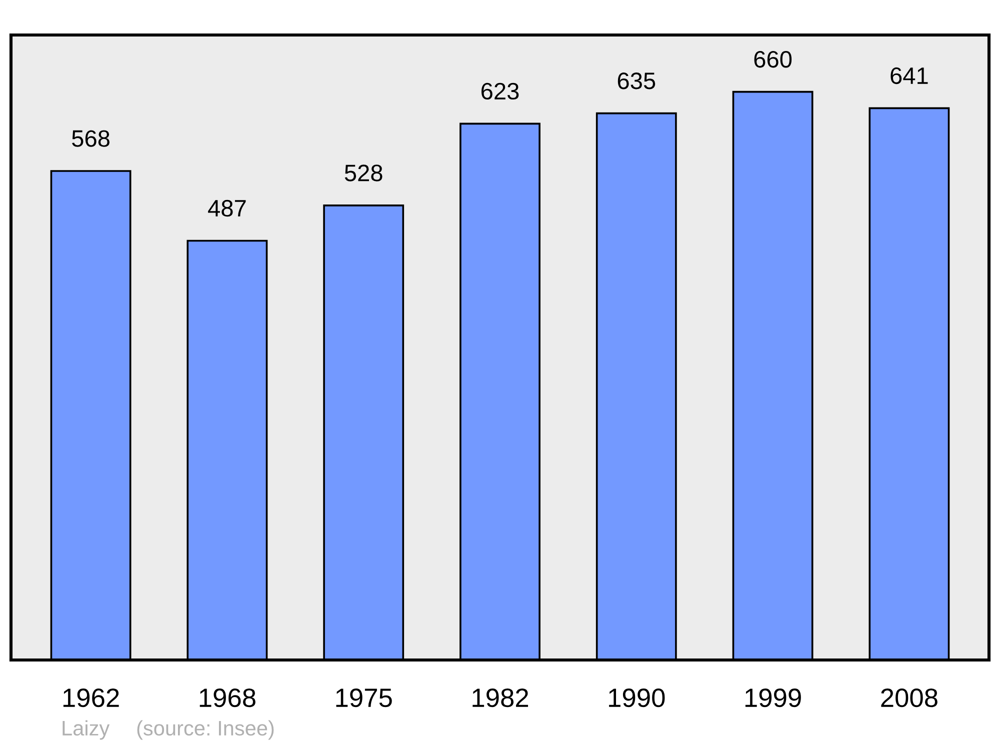 This screenshot has width=1000, height=747. Describe the element at coordinates (363, 173) in the screenshot. I see `data-label: 528` at that location.